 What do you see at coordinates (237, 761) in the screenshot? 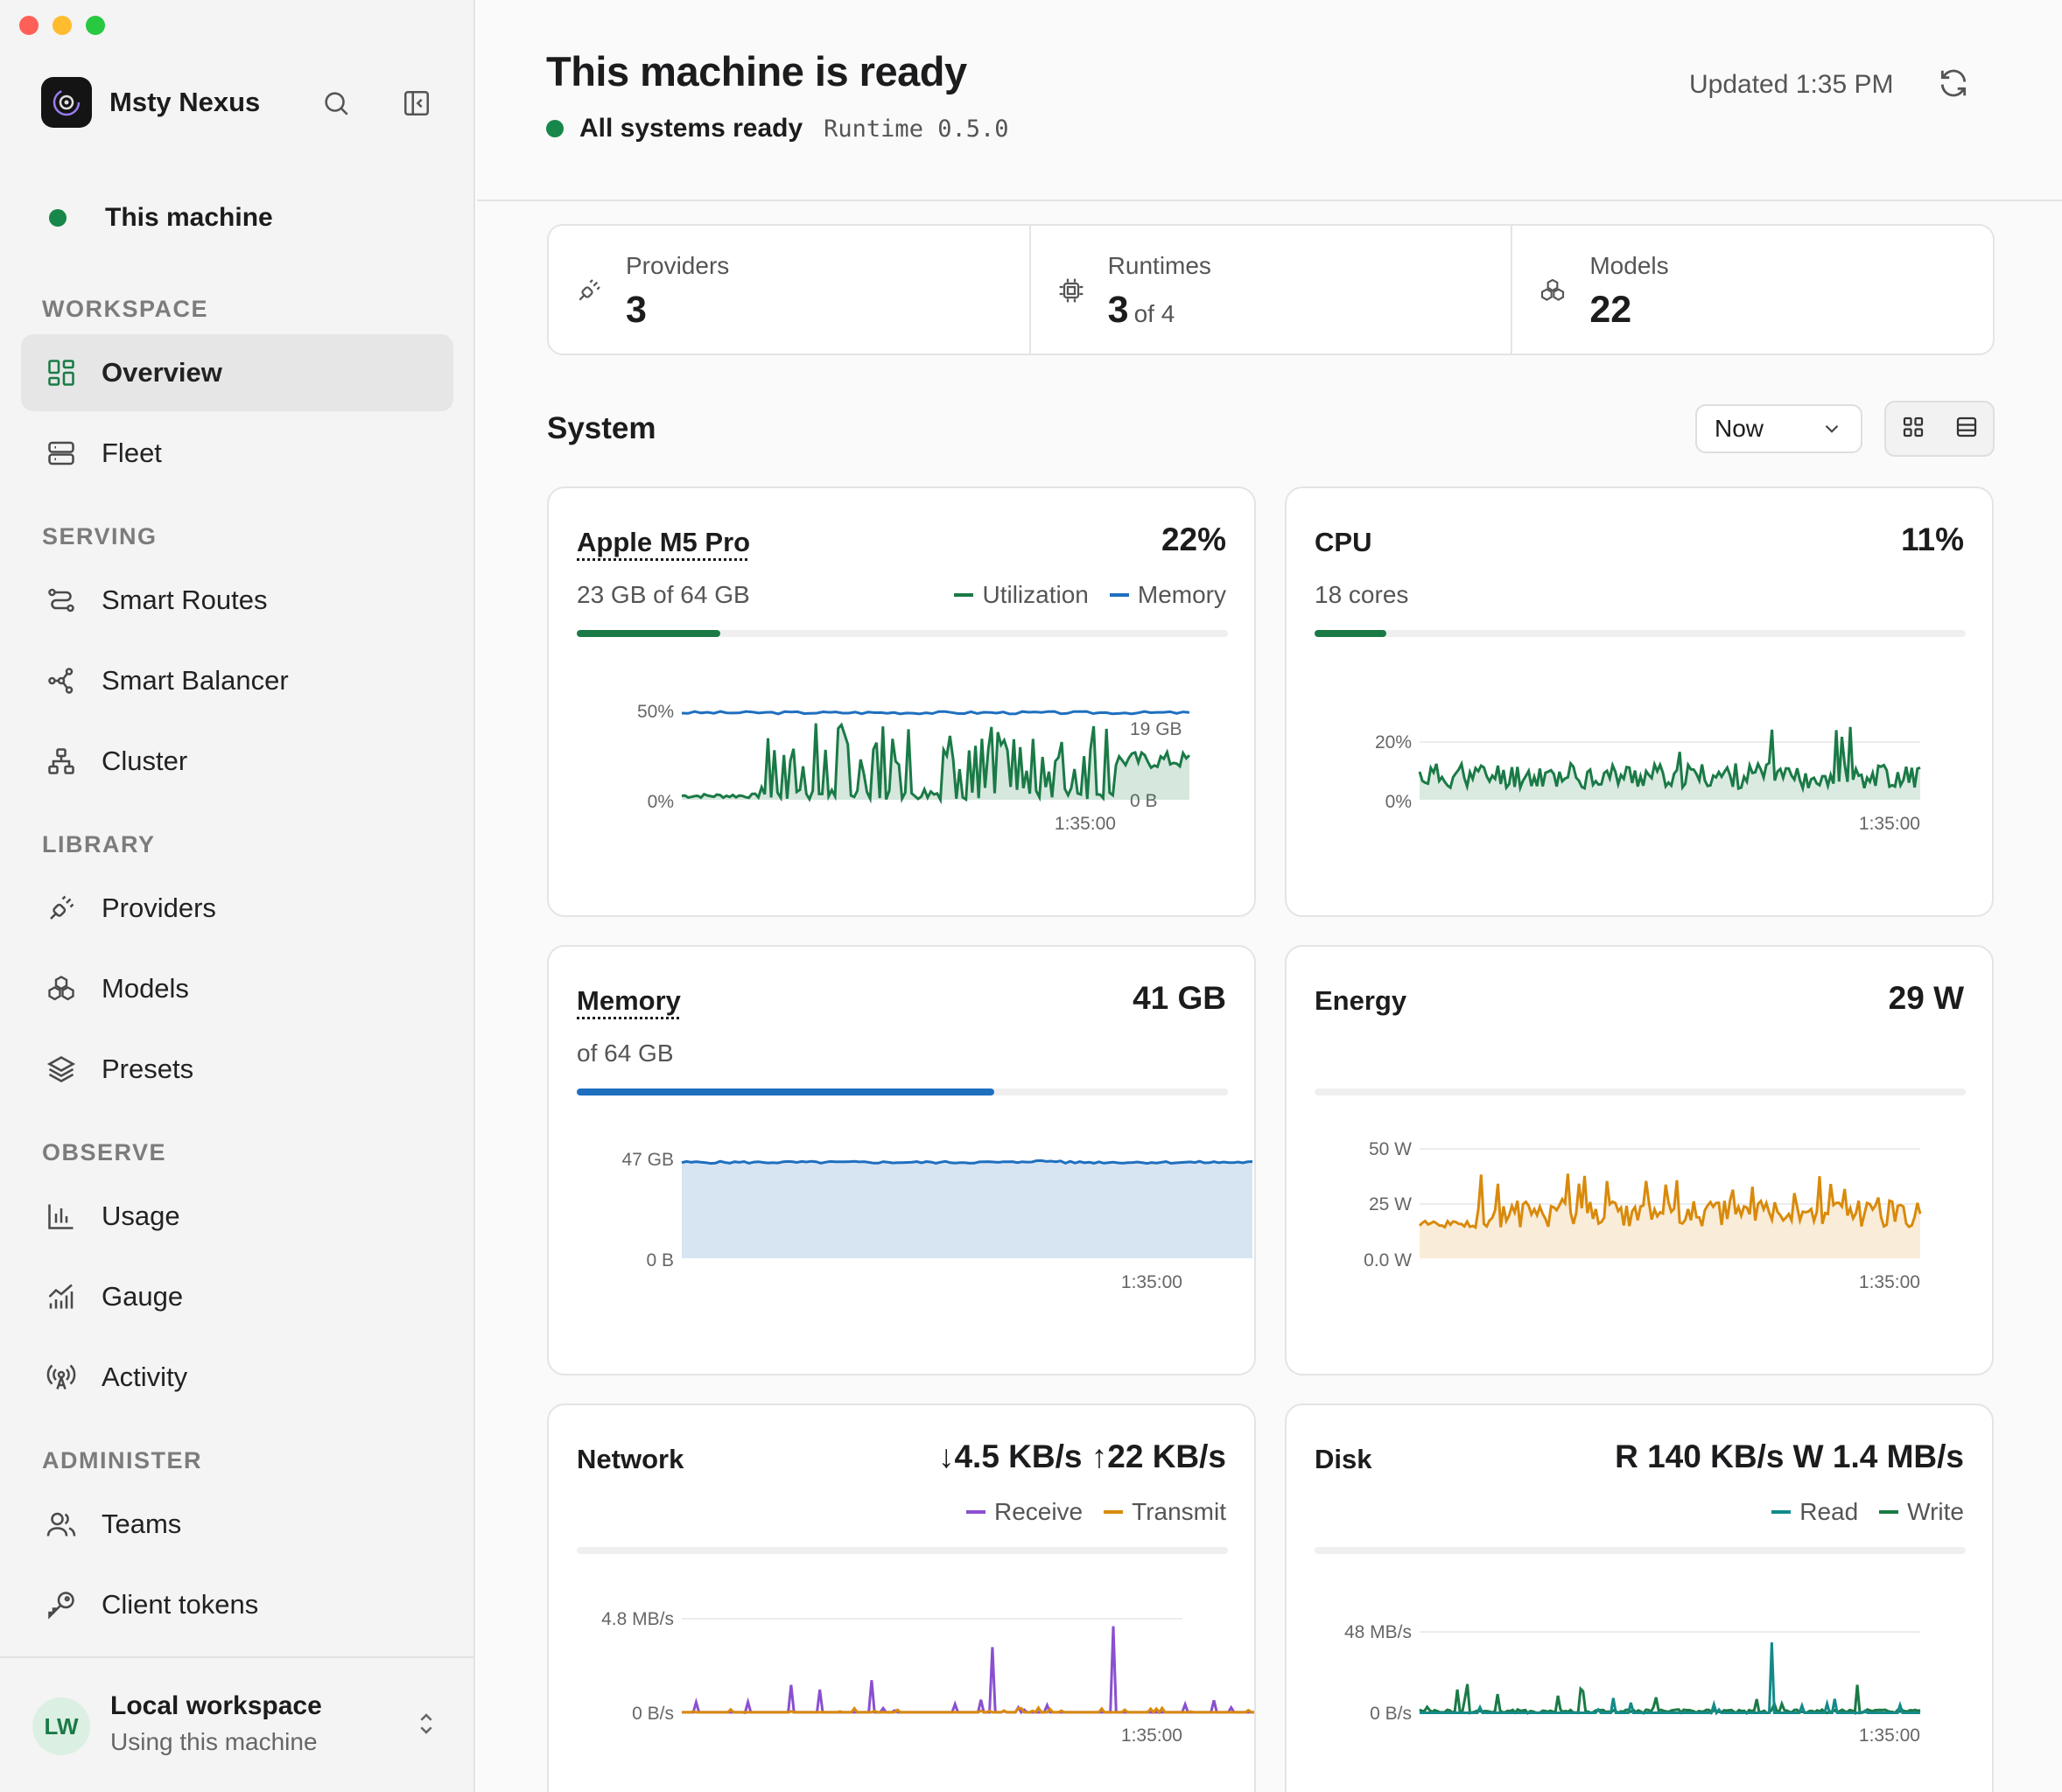
I see `sidebar-item-cluster: Cluster` at bounding box center [237, 761].